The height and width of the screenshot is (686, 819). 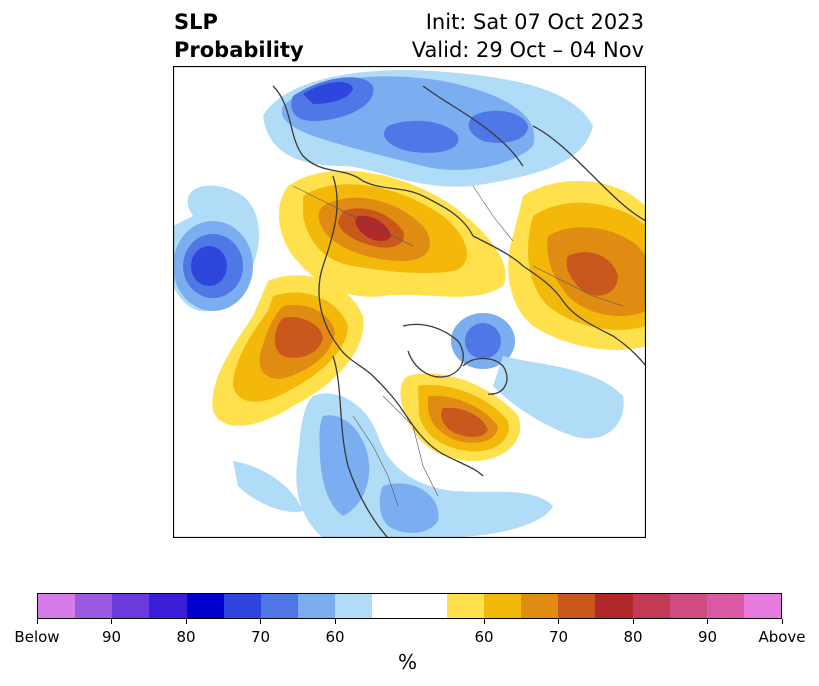 I want to click on blue-region-us, so click(x=424, y=465).